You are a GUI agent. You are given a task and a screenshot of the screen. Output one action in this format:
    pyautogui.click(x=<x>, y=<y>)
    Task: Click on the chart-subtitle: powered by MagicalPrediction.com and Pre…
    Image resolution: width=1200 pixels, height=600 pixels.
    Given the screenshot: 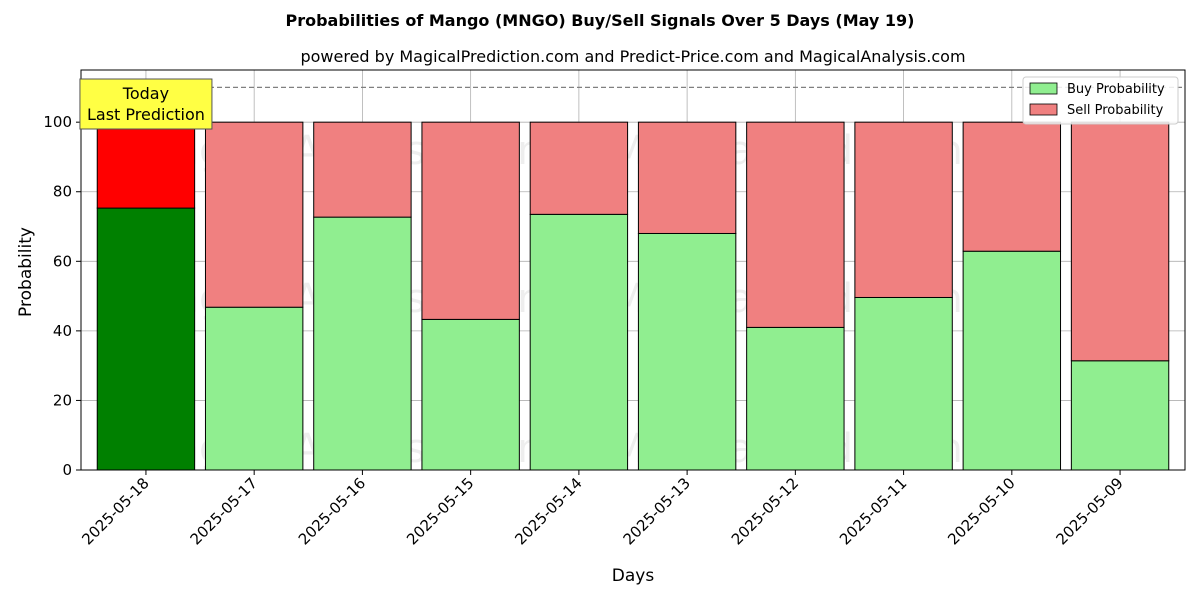 What is the action you would take?
    pyautogui.click(x=632, y=56)
    